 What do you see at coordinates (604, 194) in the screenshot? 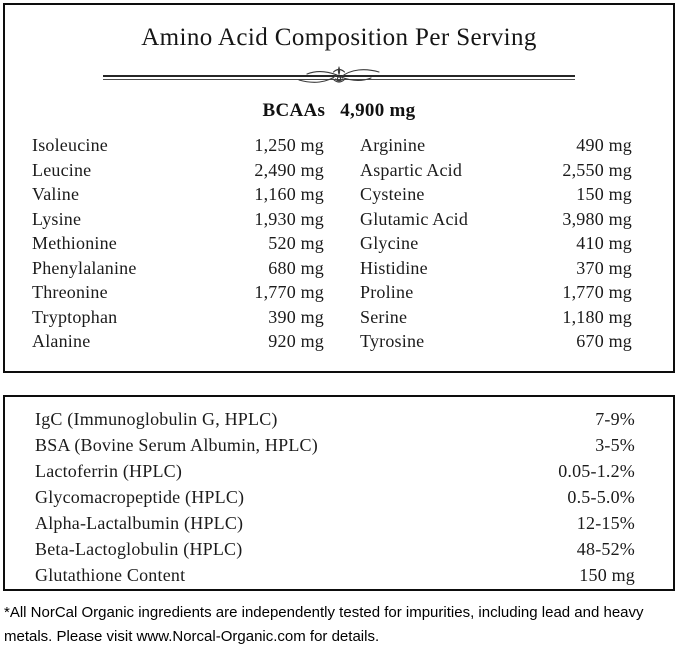
I see `amino-value: 150 mg` at bounding box center [604, 194].